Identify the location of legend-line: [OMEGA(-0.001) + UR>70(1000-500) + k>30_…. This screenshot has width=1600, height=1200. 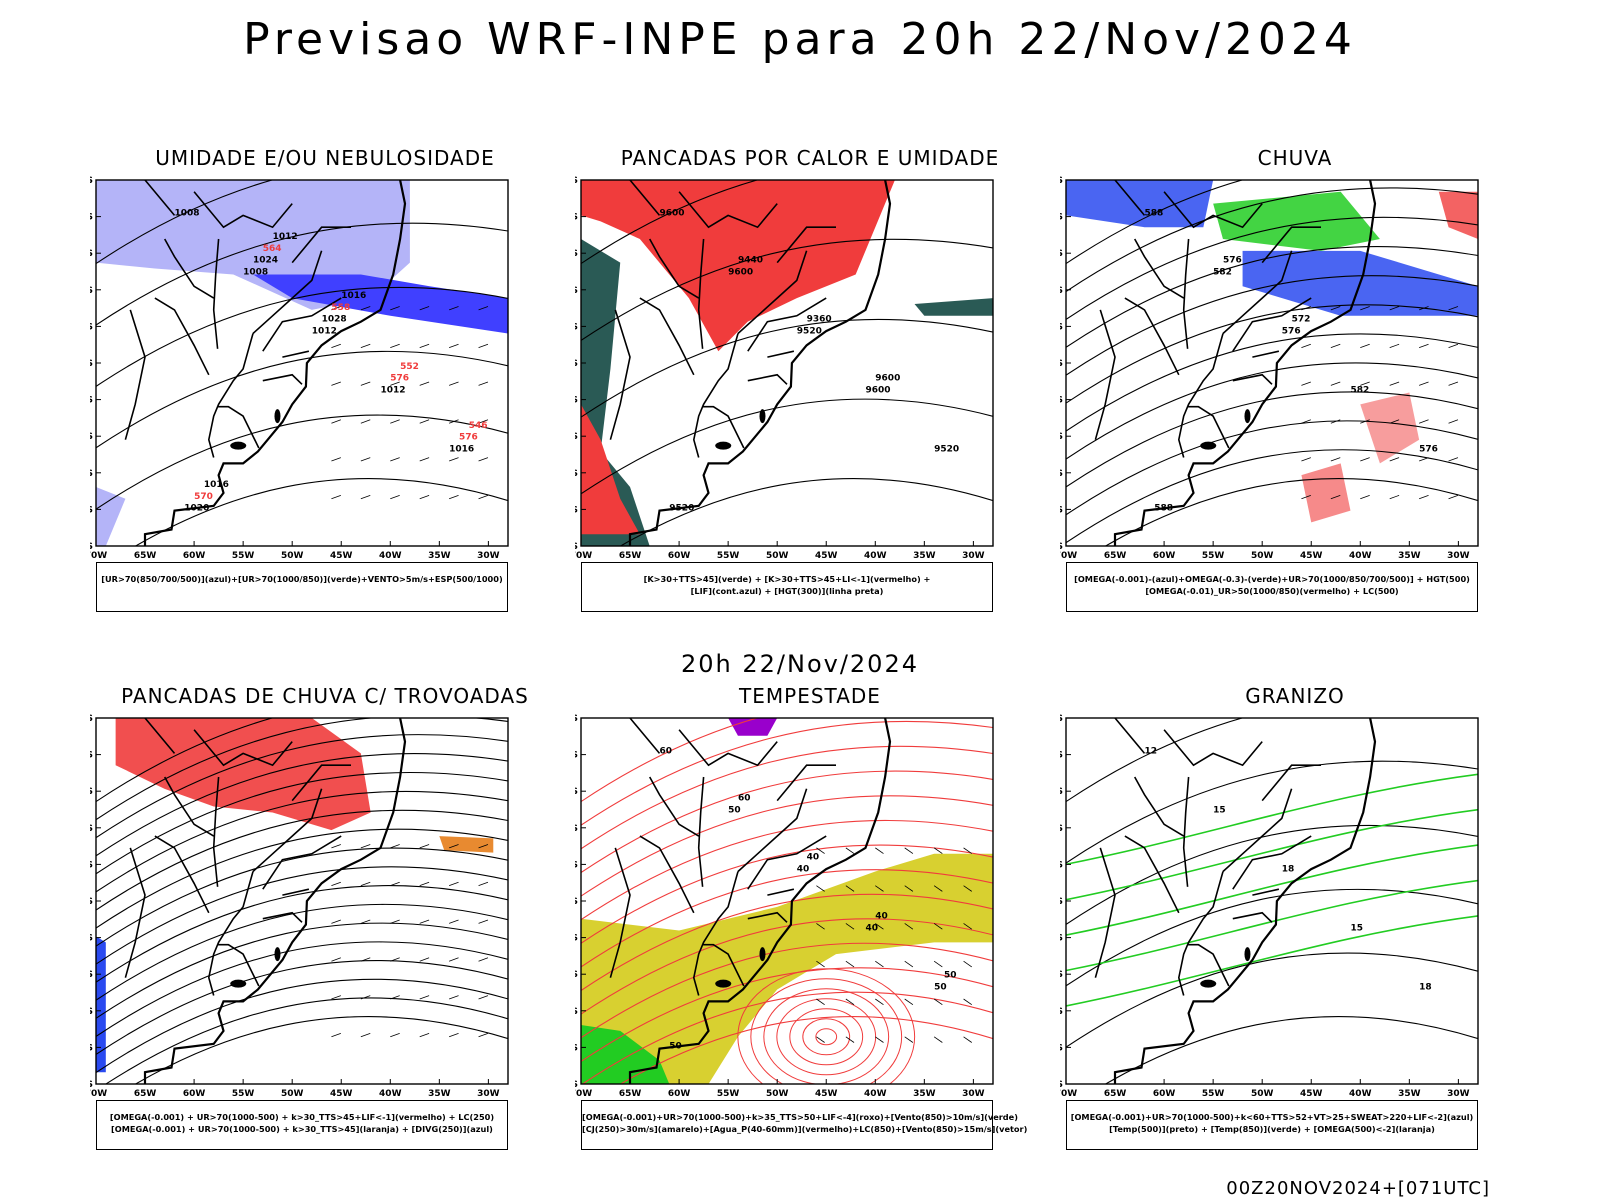
(302, 1129).